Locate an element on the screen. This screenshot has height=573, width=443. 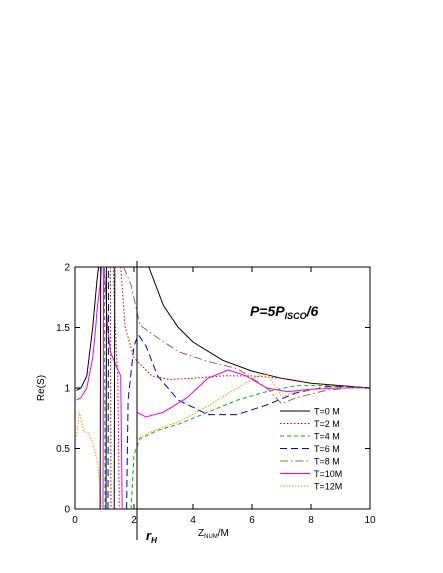
x-axis-title-main: Z is located at coordinates (201, 533).